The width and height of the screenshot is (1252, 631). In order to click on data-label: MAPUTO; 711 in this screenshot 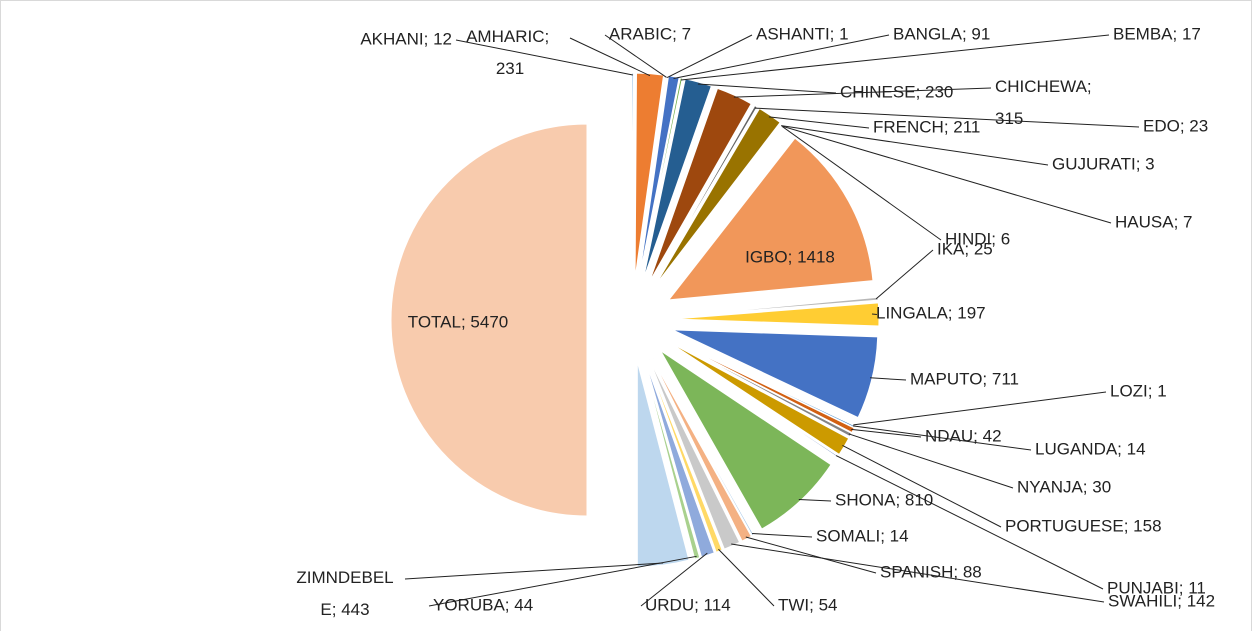, I will do `click(964, 378)`.